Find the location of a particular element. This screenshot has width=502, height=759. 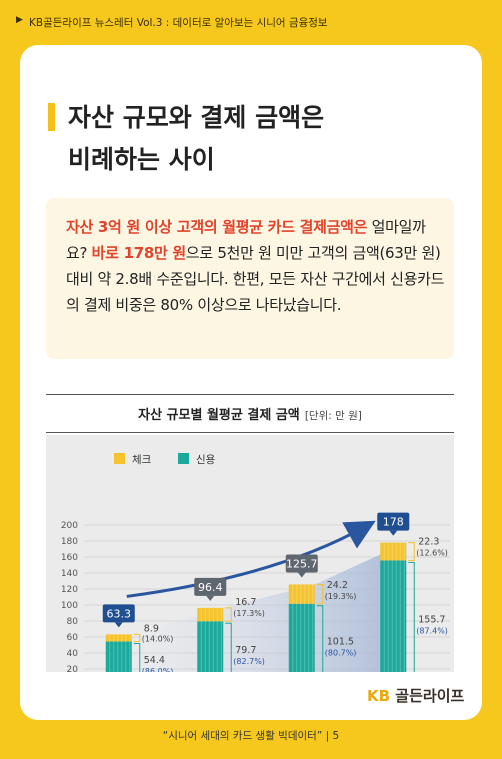

page-number: 5 is located at coordinates (336, 736).